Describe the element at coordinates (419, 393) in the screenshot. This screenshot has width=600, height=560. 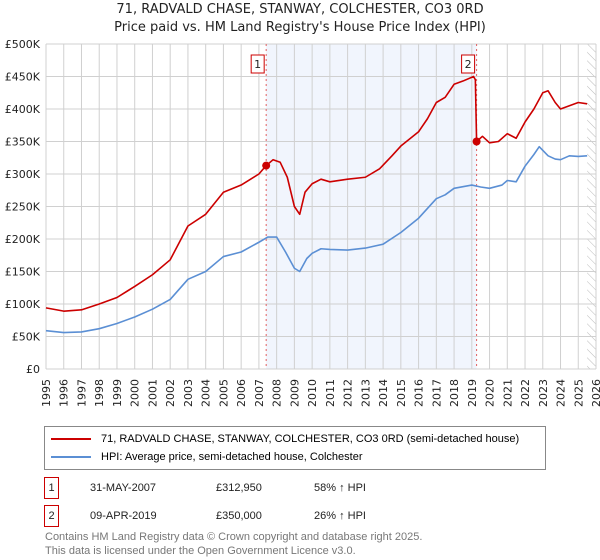
I see `x-tick-label: 2016` at that location.